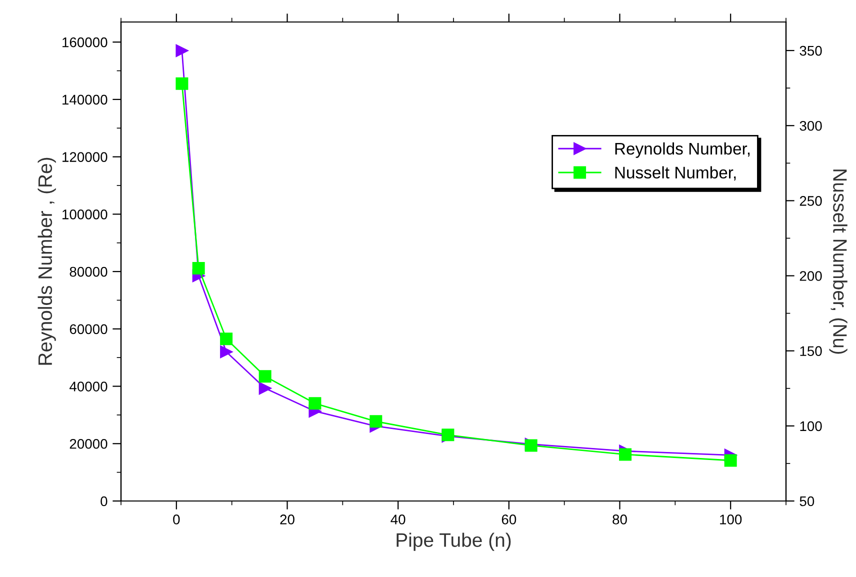  Describe the element at coordinates (811, 201) in the screenshot. I see `y2-tick-label: 250` at that location.